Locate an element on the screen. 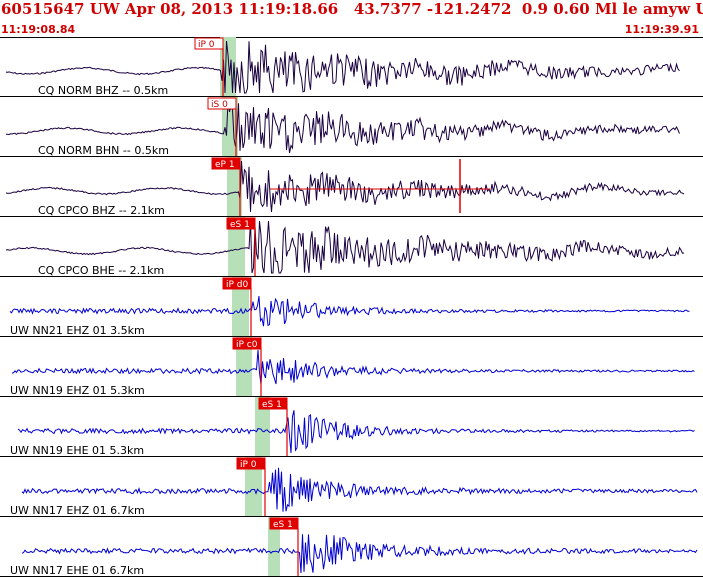 The image size is (703, 578). trace-label: UW NN17 EHE 01 6.7km is located at coordinates (77, 570).